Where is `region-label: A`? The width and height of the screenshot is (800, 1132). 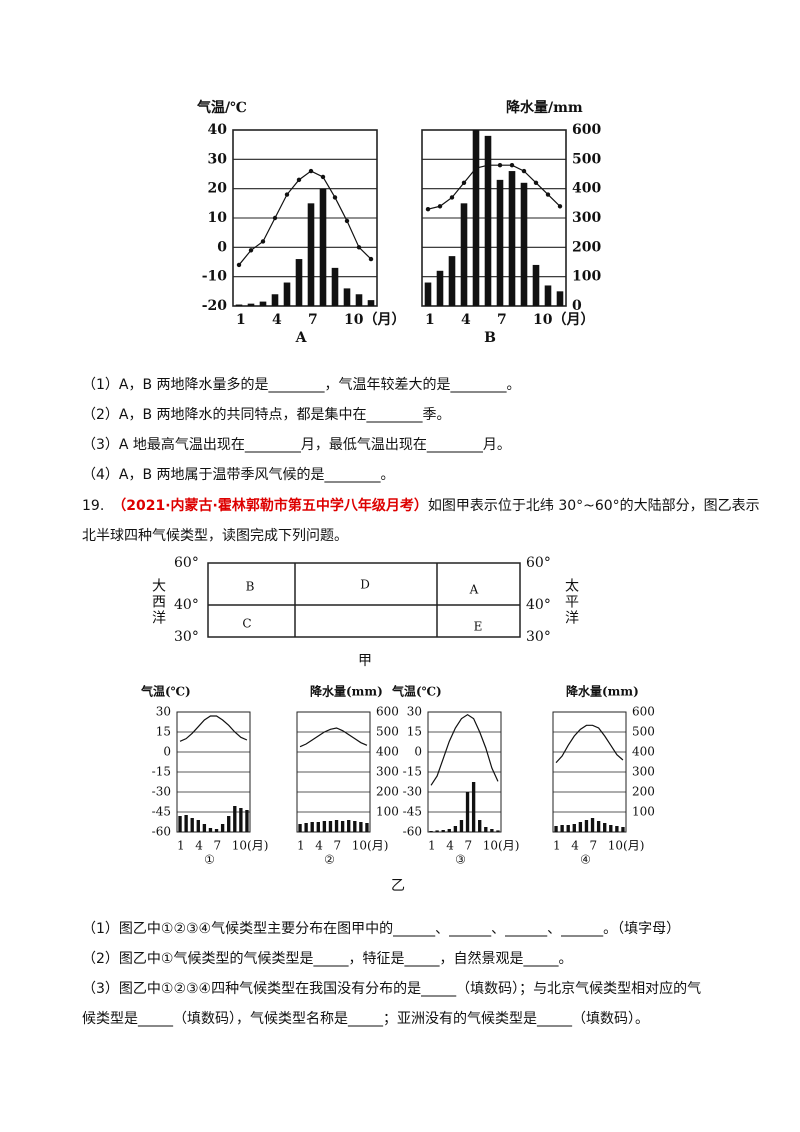 region-label: A is located at coordinates (474, 590).